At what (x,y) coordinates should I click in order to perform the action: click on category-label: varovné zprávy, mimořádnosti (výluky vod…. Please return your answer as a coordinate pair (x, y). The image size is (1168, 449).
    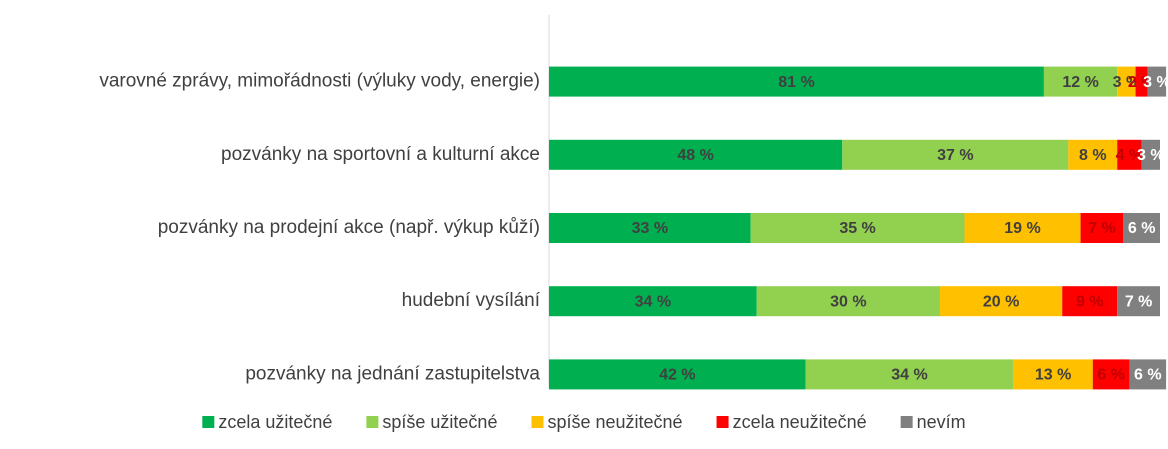
    Looking at the image, I should click on (319, 81).